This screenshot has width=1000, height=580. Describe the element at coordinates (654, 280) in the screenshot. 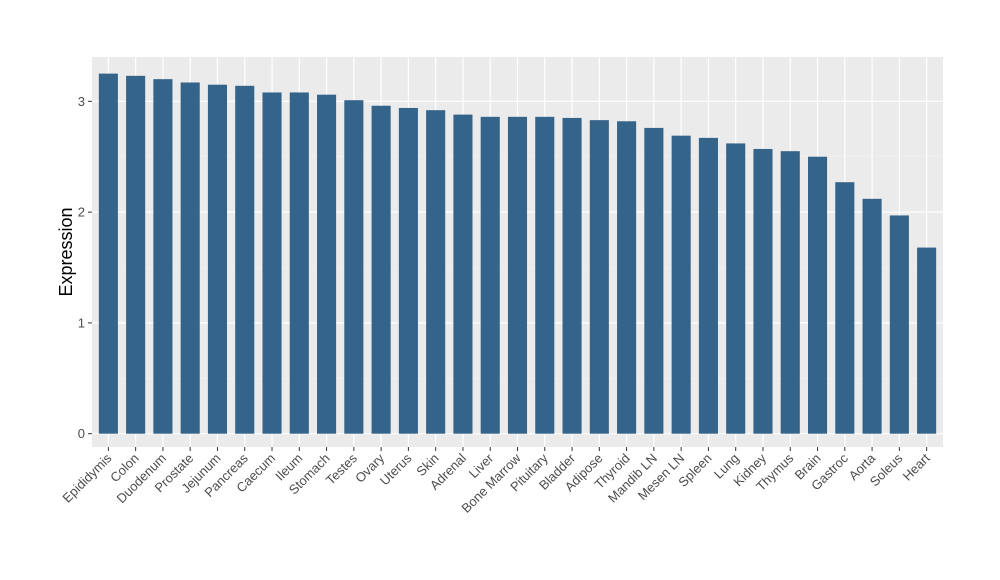

I see `bar-mandib-ln` at that location.